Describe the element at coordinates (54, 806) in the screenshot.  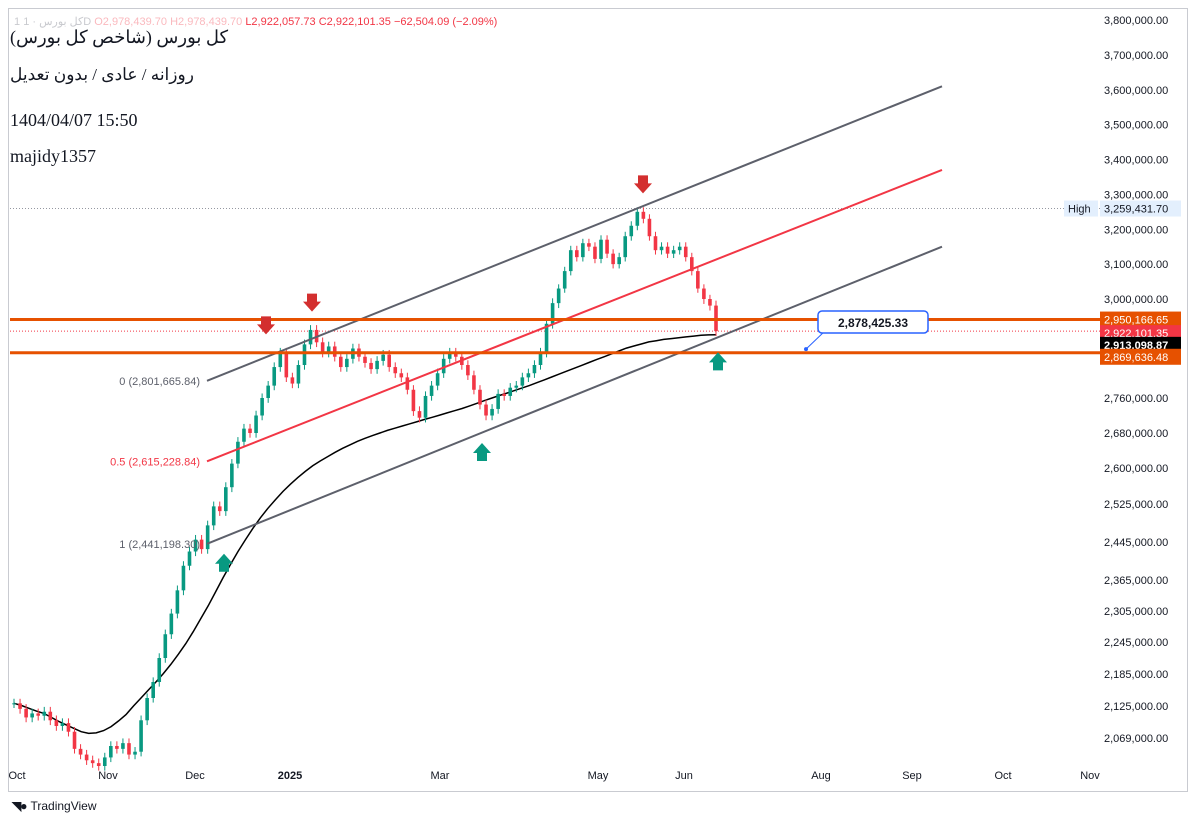
I see `footer-branding: ◥● TradingView` at that location.